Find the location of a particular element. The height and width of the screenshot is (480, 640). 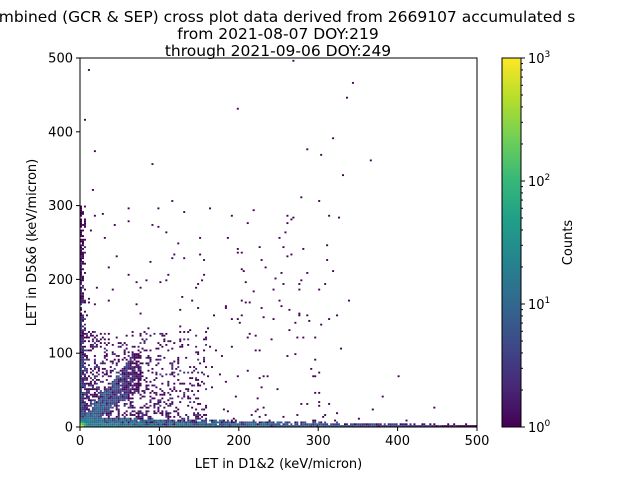

colorbar is located at coordinates (511, 242).